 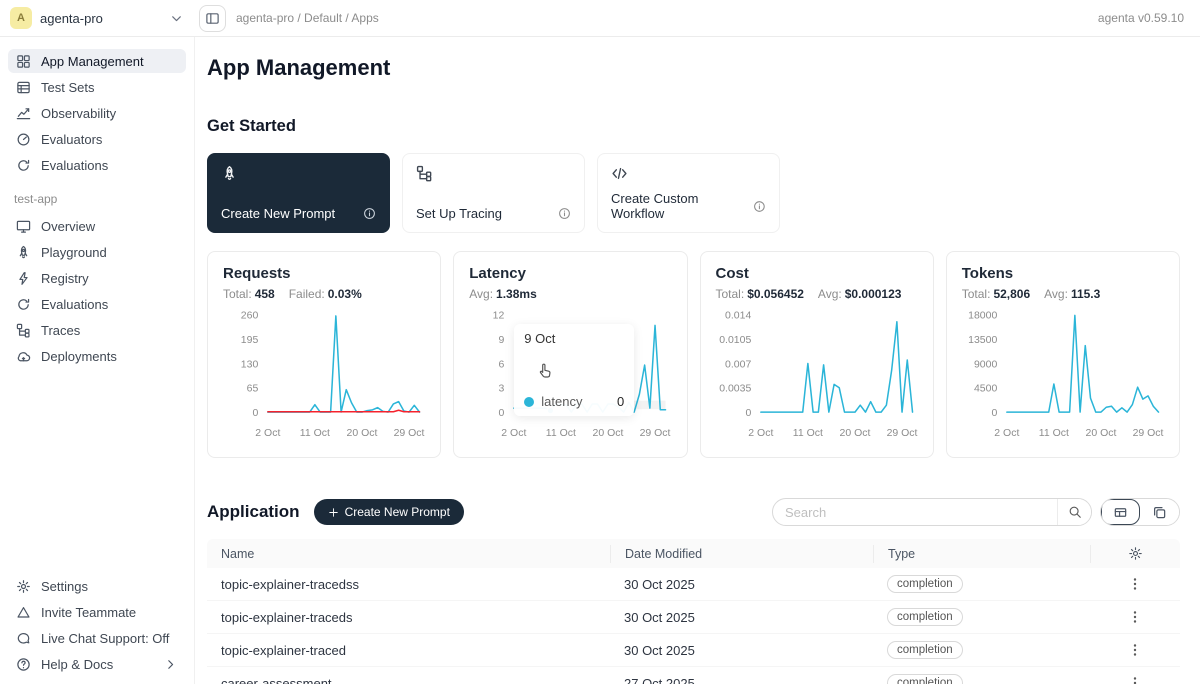 What do you see at coordinates (23, 226) in the screenshot?
I see `monitor-icon` at bounding box center [23, 226].